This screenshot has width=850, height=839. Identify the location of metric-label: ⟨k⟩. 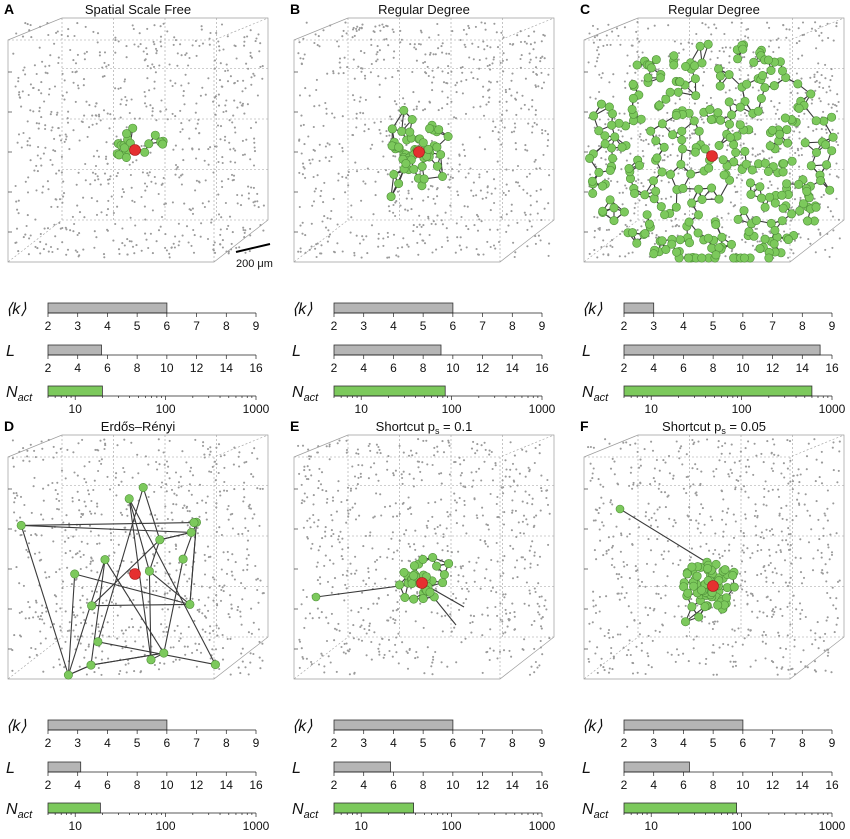
(16, 309).